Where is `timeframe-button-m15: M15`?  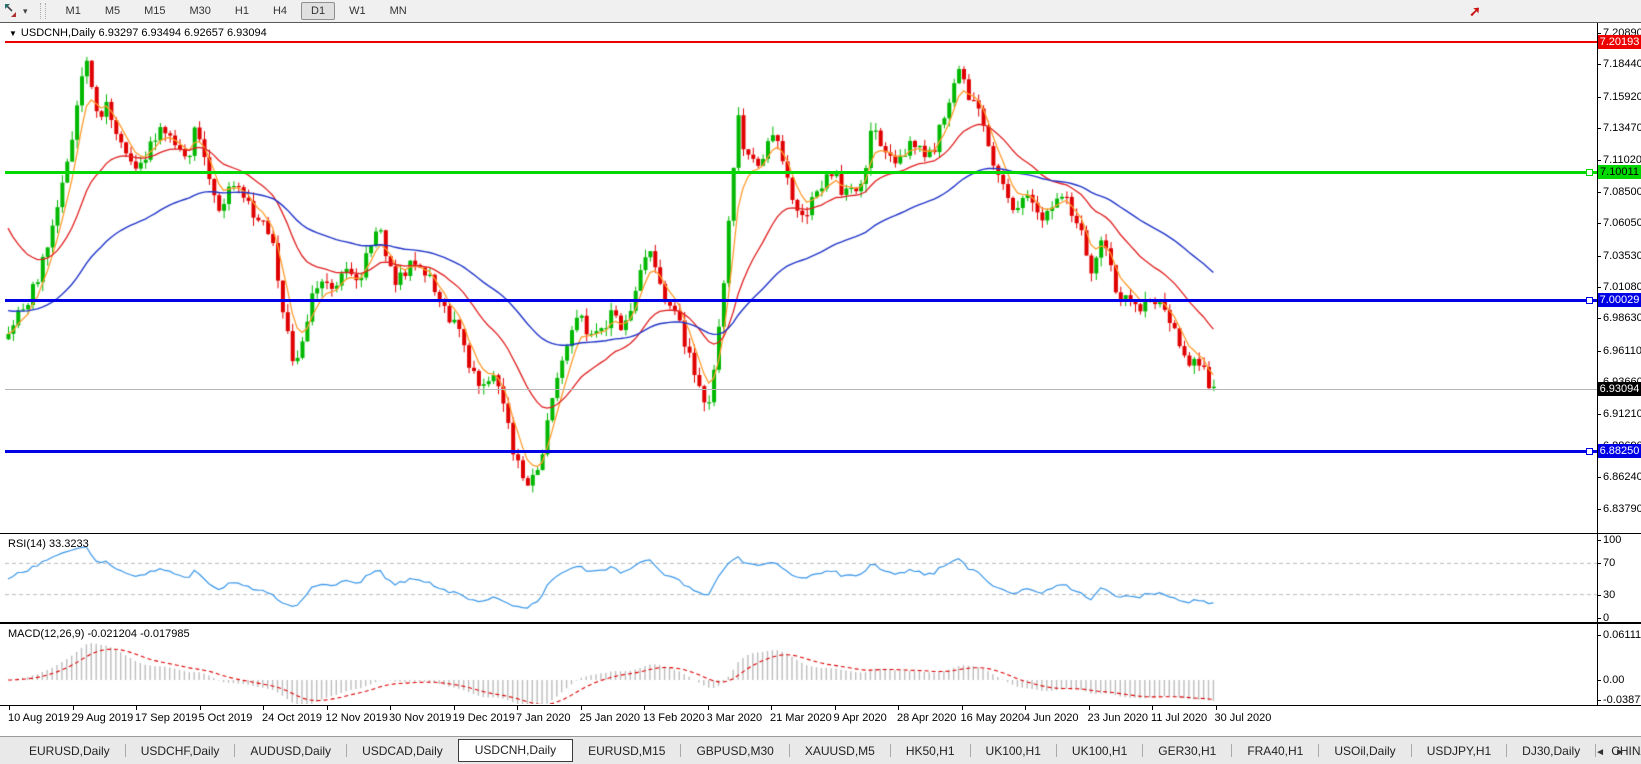
timeframe-button-m15: M15 is located at coordinates (155, 11).